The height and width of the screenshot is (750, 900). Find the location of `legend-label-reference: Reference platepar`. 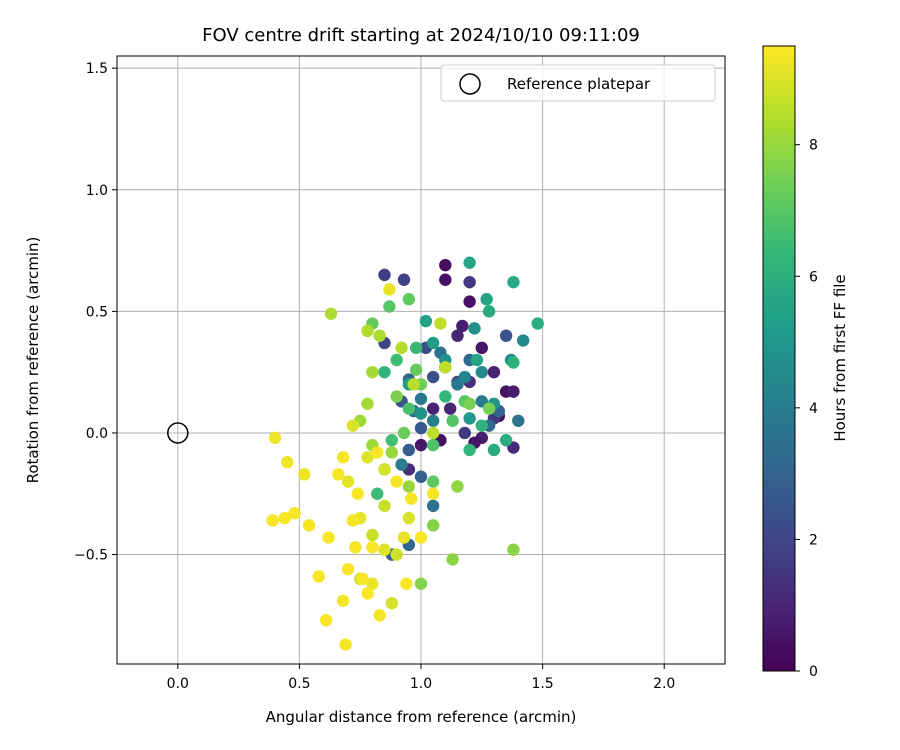

legend-label-reference: Reference platepar is located at coordinates (579, 84).